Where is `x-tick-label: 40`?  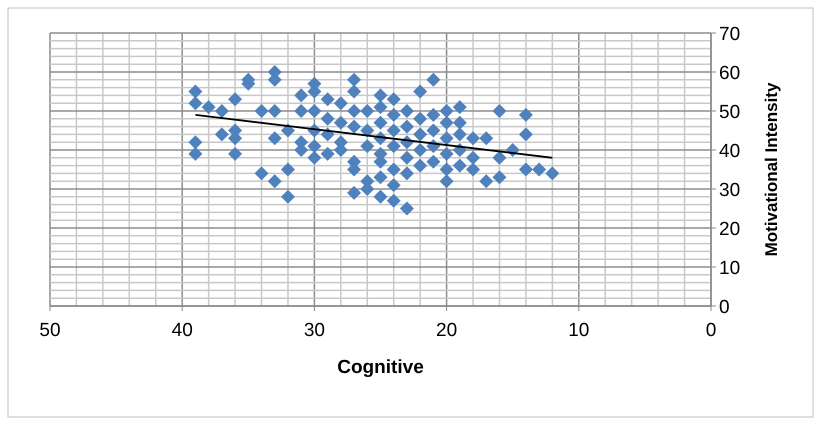 x-tick-label: 40 is located at coordinates (182, 330).